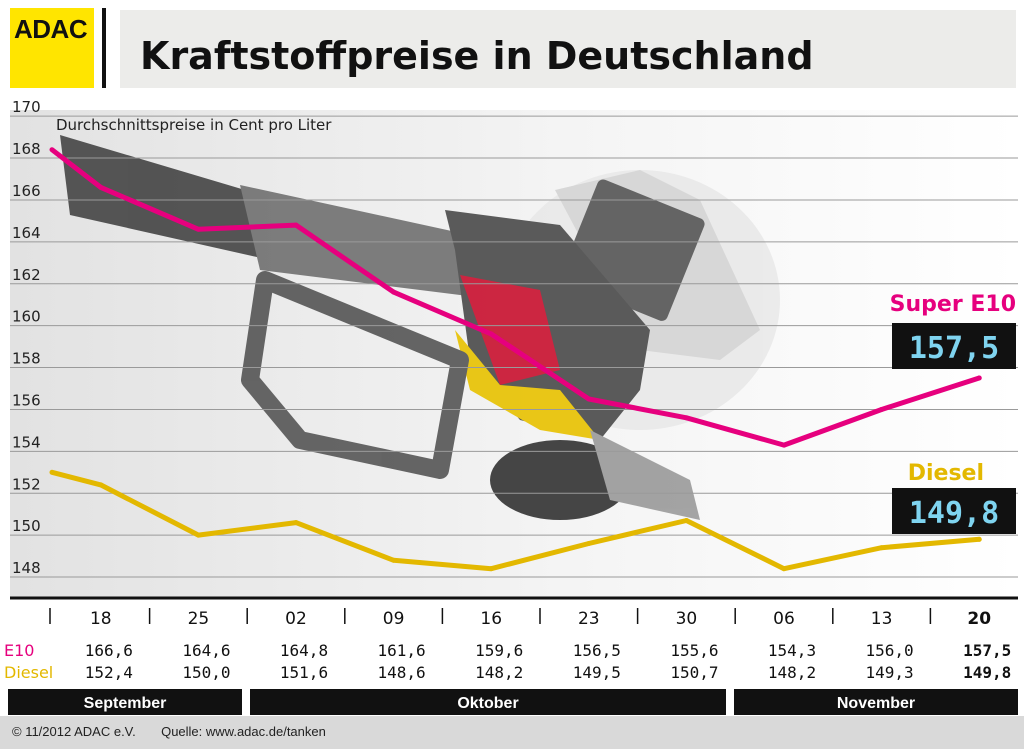  I want to click on y-axis: 148 150 152 154 156 158 160 162 164 166 168 170, so click(26, 338).